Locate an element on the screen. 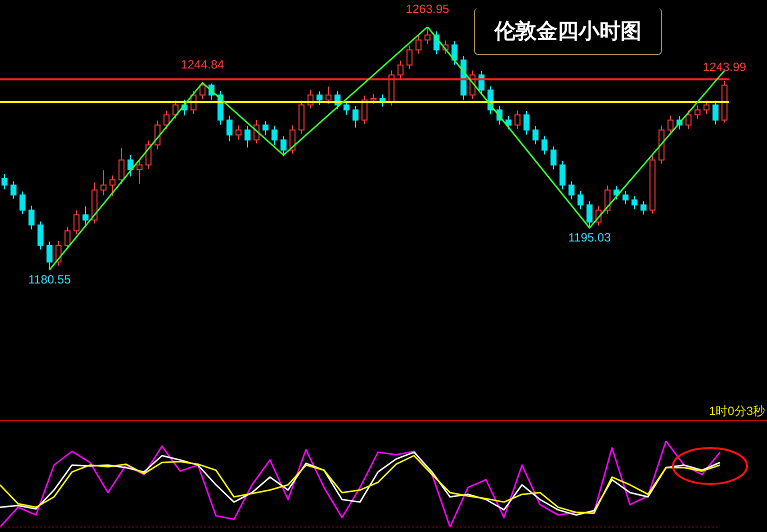  chart-title: 伦敦金四小时图 is located at coordinates (568, 31).